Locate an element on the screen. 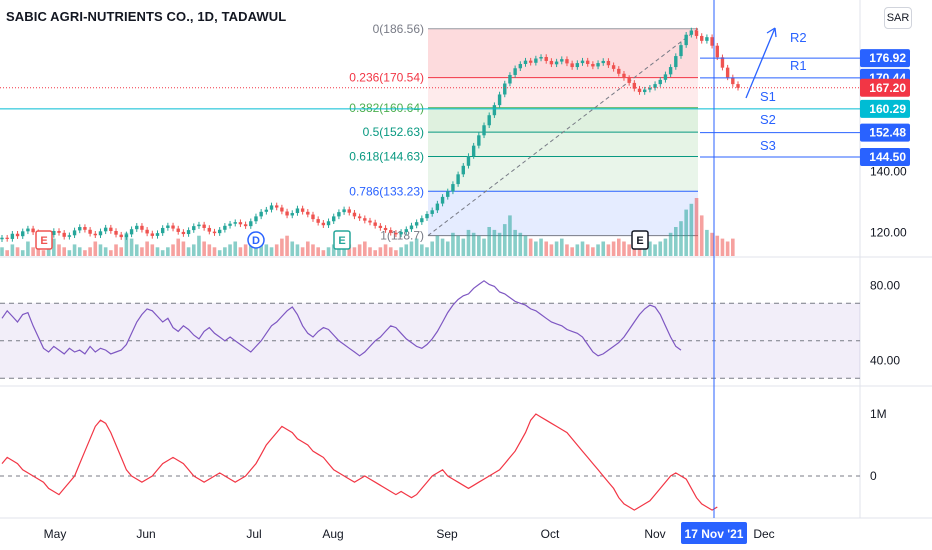 The height and width of the screenshot is (550, 932). price-axis-tick: 120.00 is located at coordinates (888, 233).